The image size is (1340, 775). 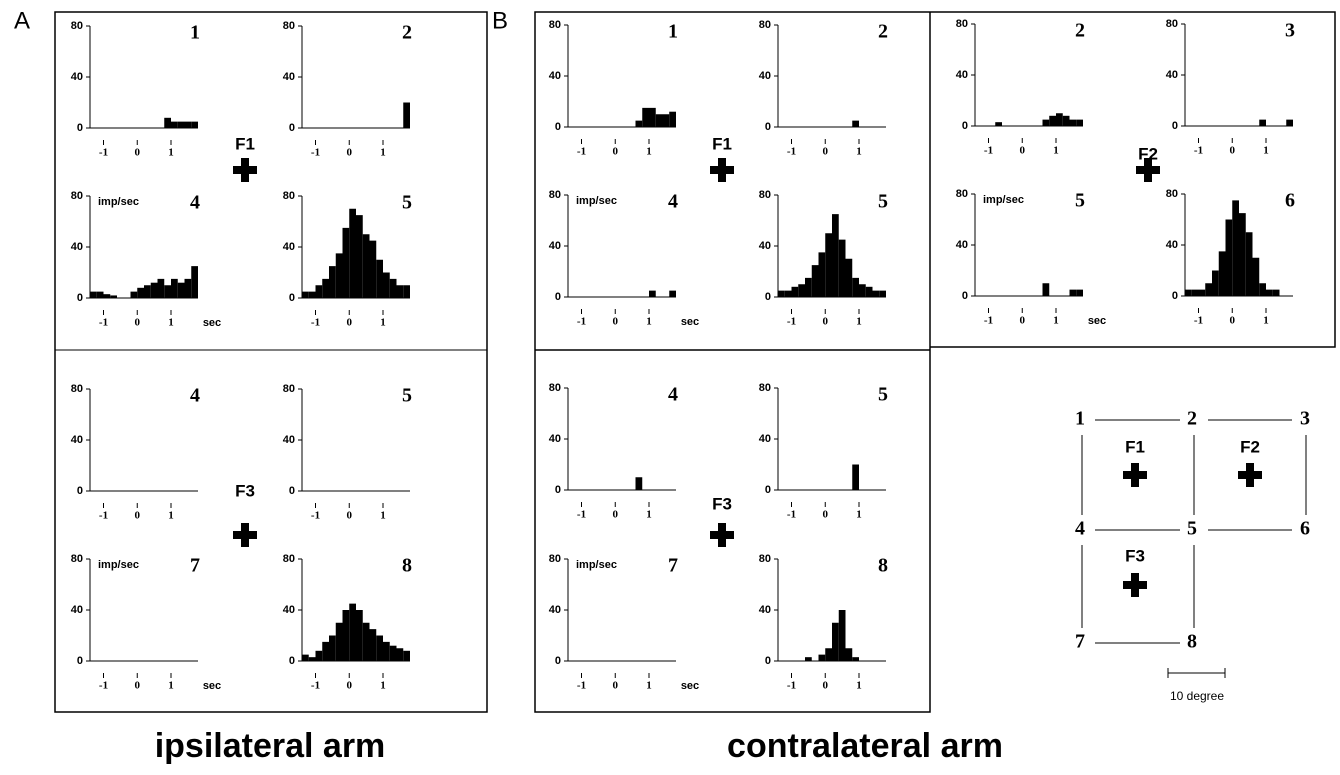 What do you see at coordinates (1197, 696) in the screenshot?
I see `scale-label: 10 degree` at bounding box center [1197, 696].